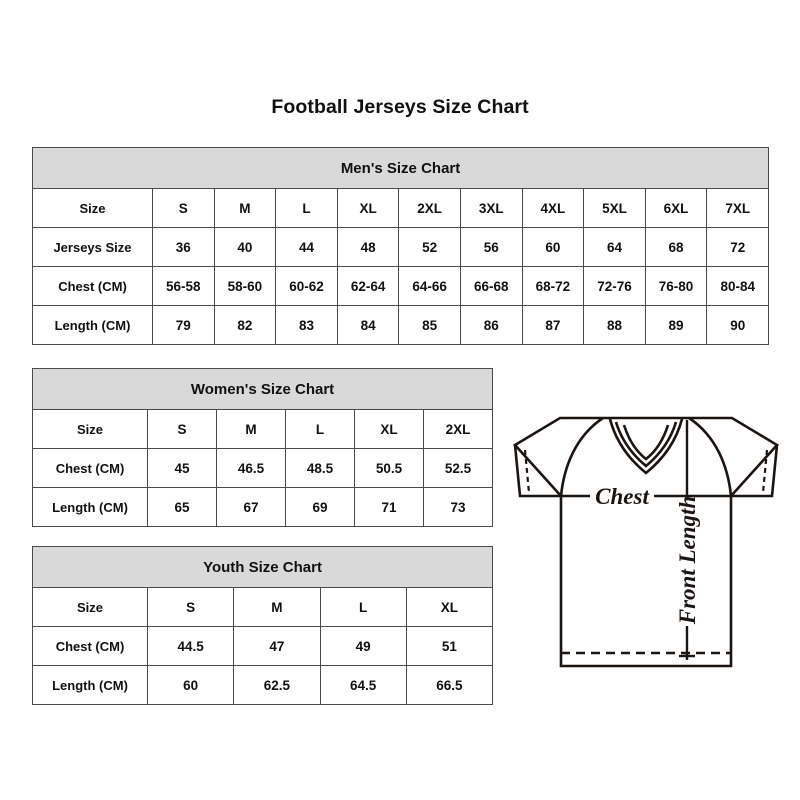 This screenshot has width=800, height=800. What do you see at coordinates (368, 247) in the screenshot?
I see `table-cell: 48` at bounding box center [368, 247].